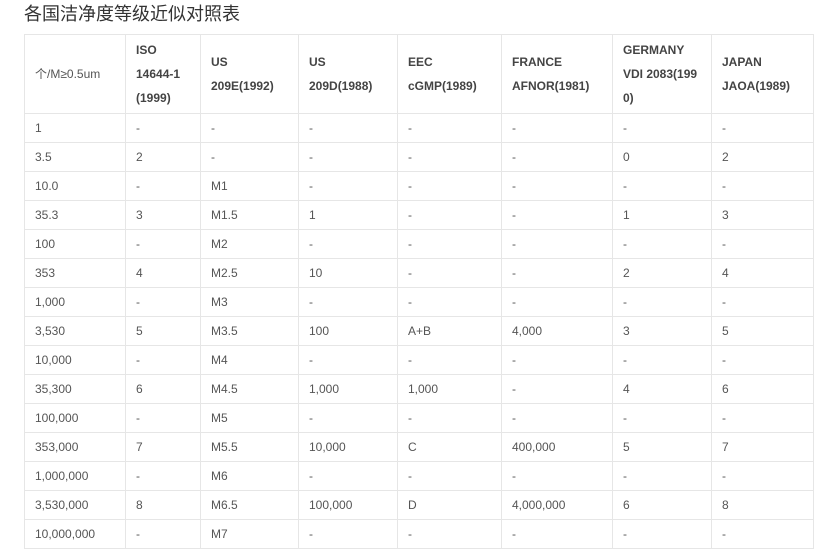  What do you see at coordinates (348, 273) in the screenshot?
I see `table-cell: 10` at bounding box center [348, 273].